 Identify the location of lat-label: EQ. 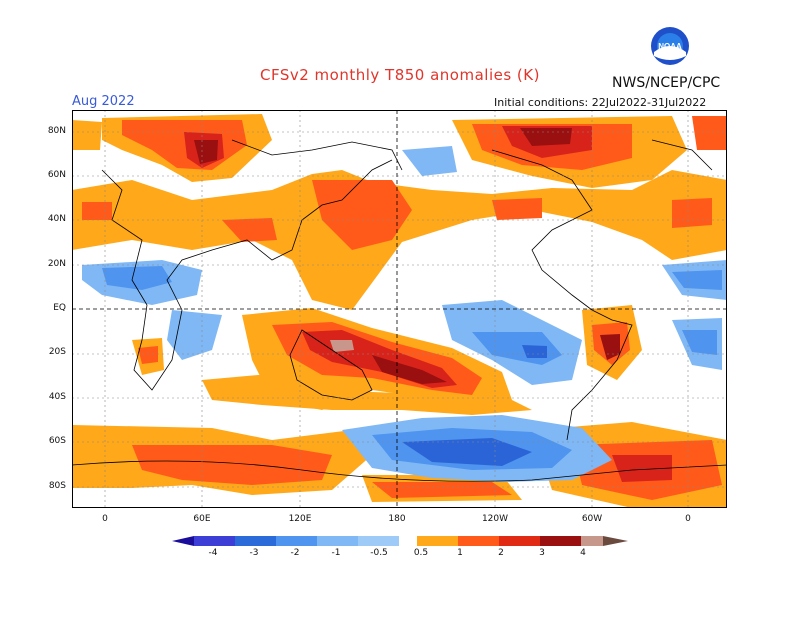
(59, 308).